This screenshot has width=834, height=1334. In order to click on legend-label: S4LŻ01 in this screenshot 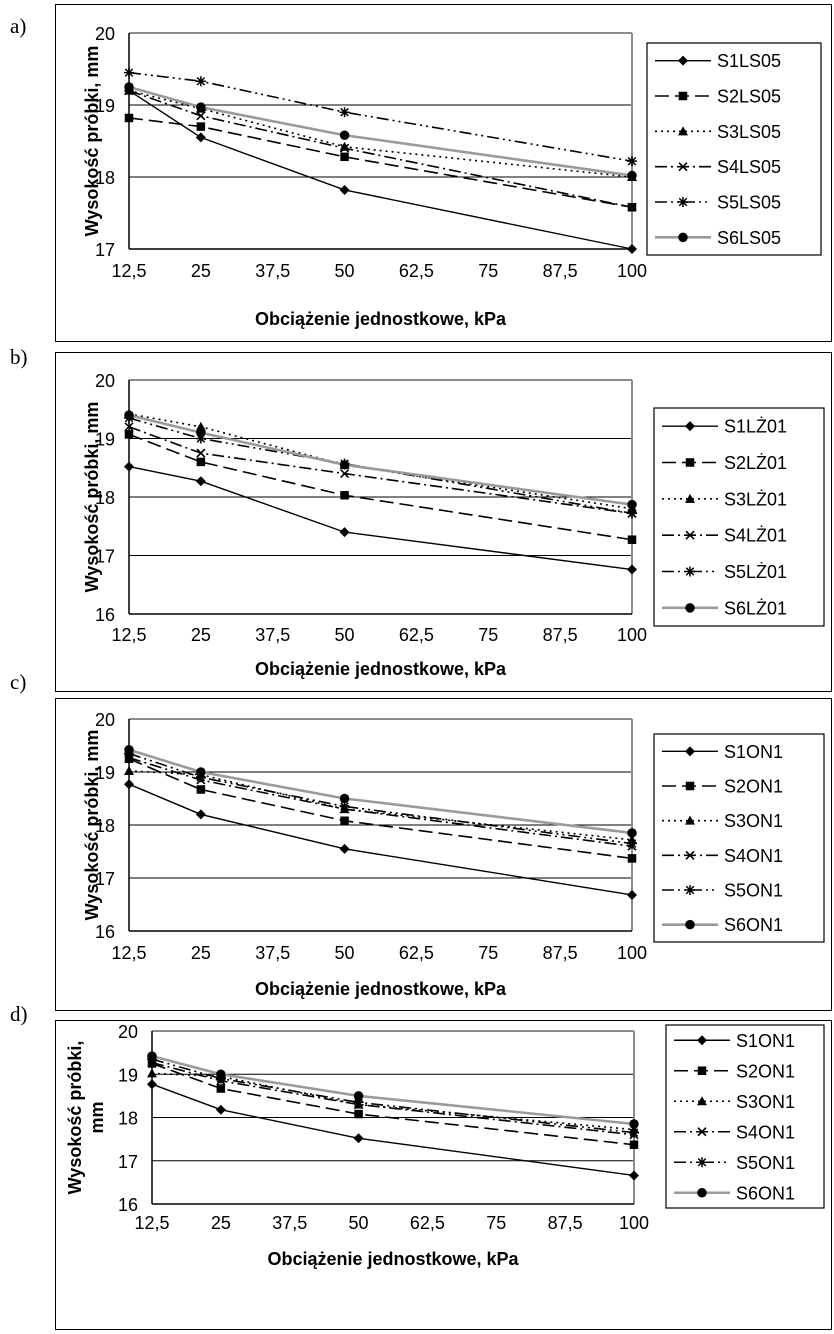, I will do `click(755, 536)`.